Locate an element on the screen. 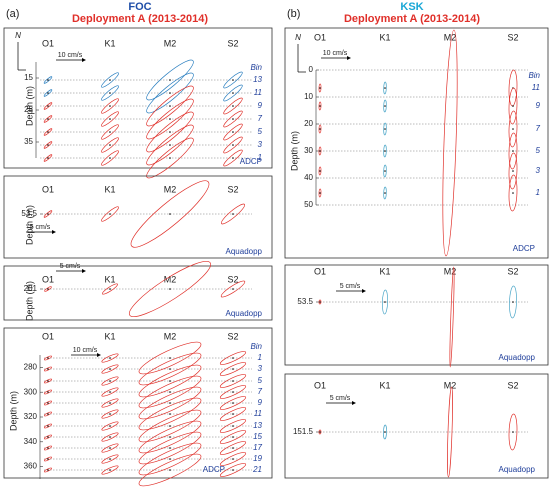 The width and height of the screenshot is (550, 487). y-tick-label: 50 is located at coordinates (308, 204).